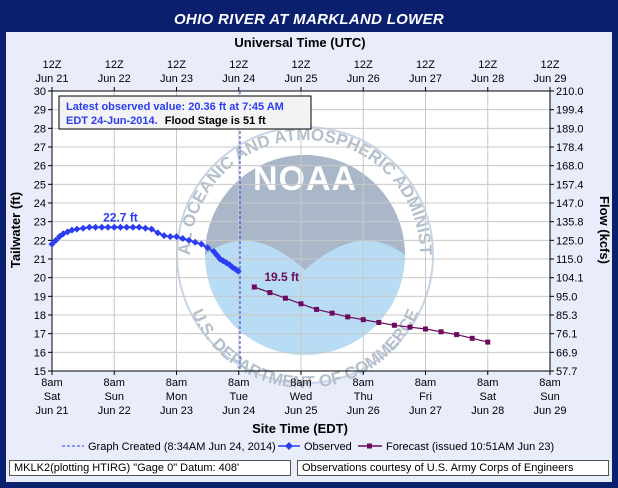 This screenshot has height=488, width=618. What do you see at coordinates (40, 353) in the screenshot?
I see `y-tick-label: 16` at bounding box center [40, 353].